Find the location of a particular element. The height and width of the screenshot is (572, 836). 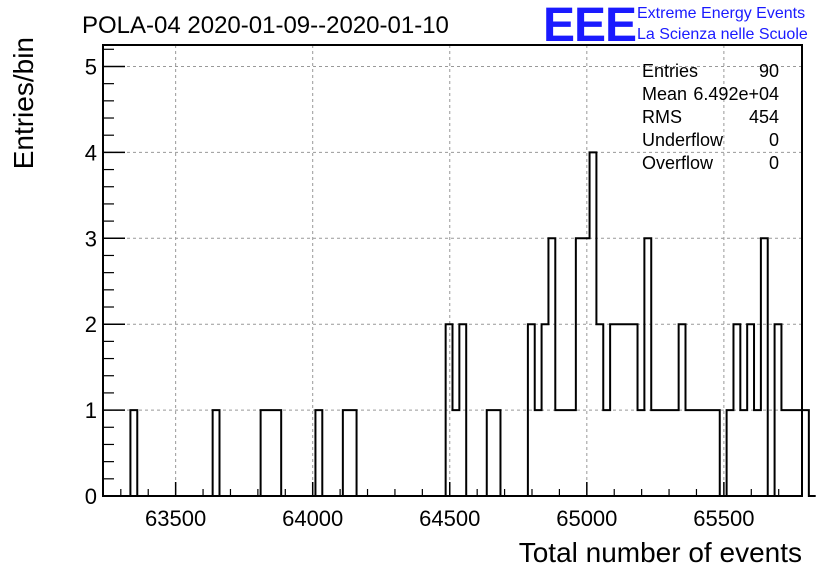

x-tick-label: 64500 is located at coordinates (449, 518).